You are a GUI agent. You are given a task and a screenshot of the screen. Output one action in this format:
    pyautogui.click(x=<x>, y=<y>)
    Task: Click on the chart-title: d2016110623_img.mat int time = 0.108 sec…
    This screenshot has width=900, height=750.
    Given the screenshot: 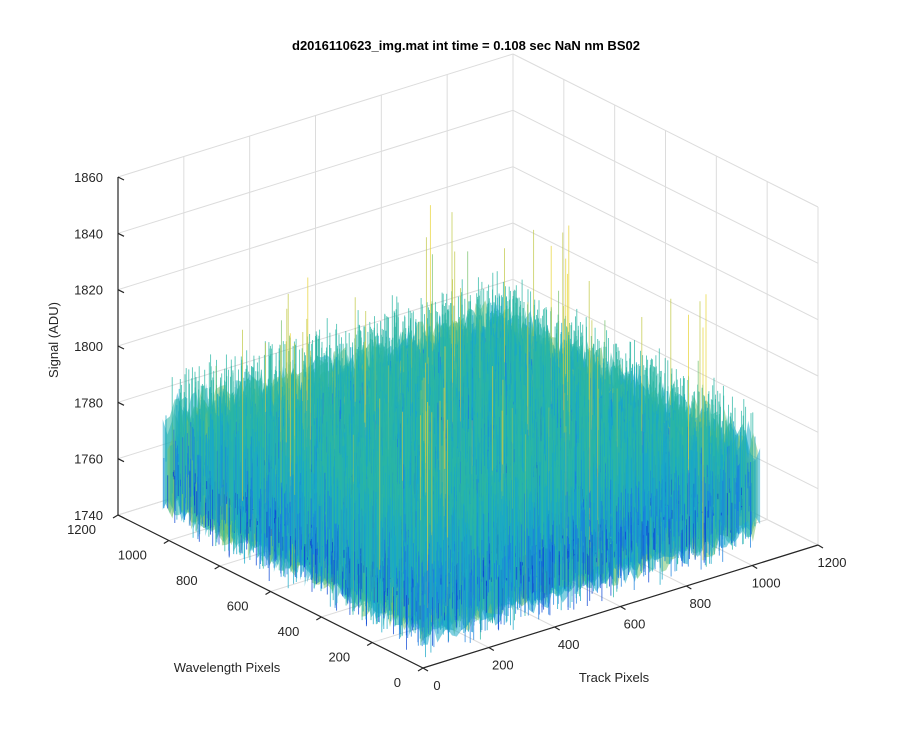 What is the action you would take?
    pyautogui.click(x=466, y=45)
    